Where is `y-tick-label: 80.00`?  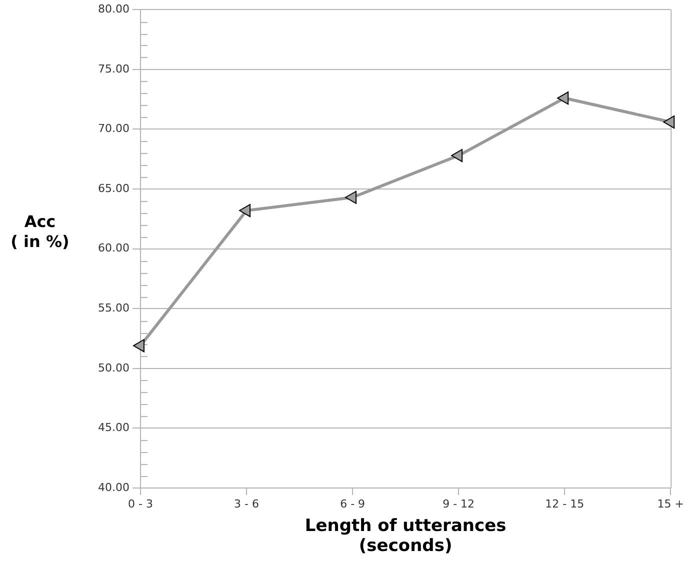 y-tick-label: 80.00 is located at coordinates (114, 9).